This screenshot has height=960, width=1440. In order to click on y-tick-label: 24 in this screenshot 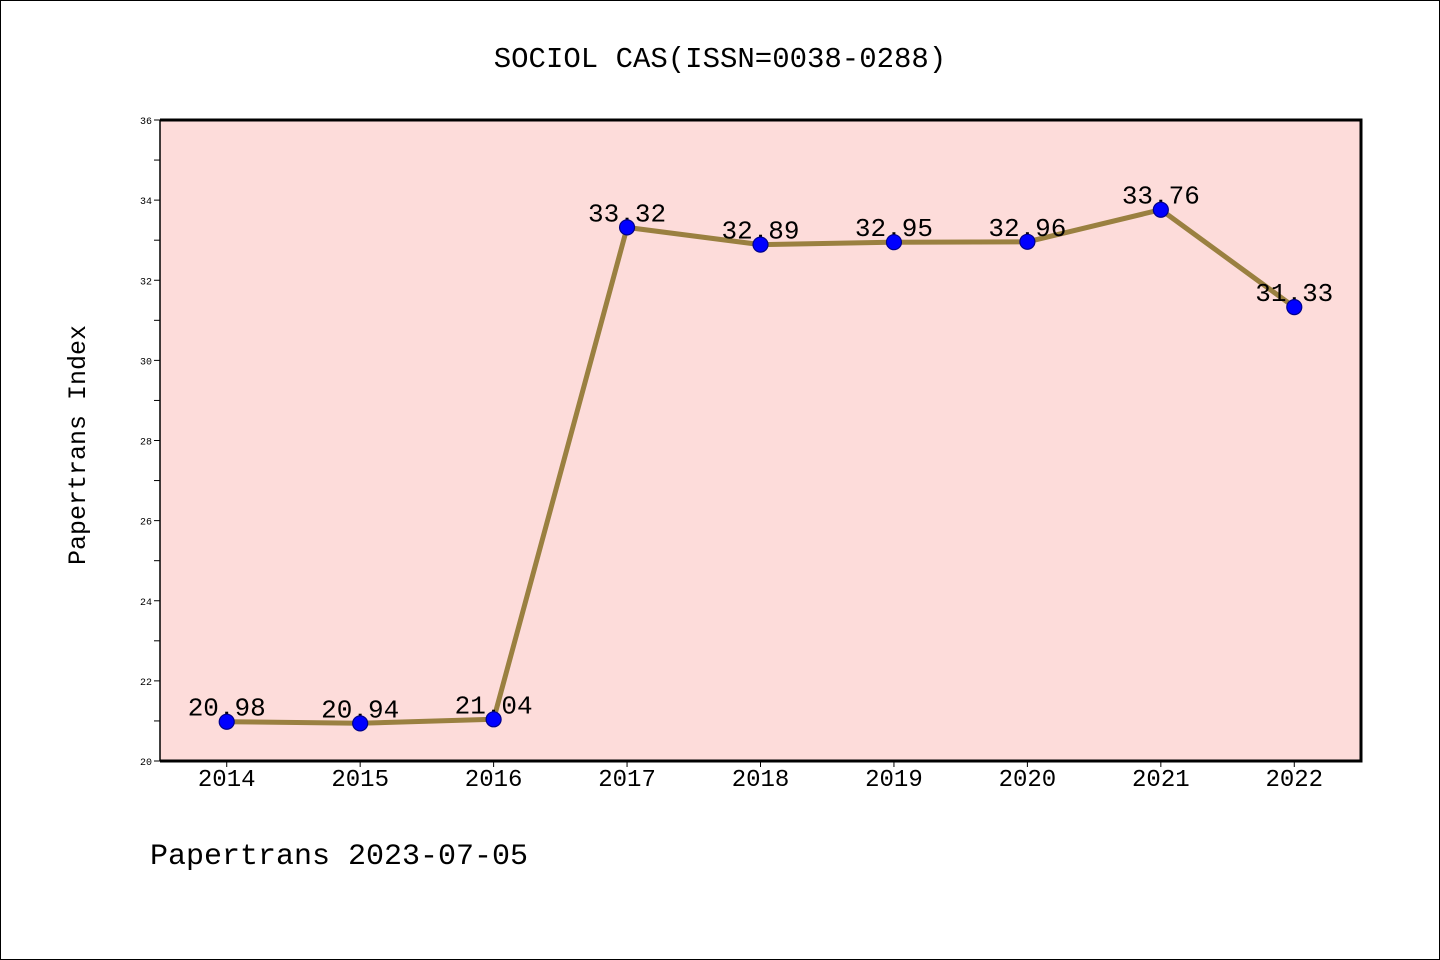, I will do `click(146, 603)`.